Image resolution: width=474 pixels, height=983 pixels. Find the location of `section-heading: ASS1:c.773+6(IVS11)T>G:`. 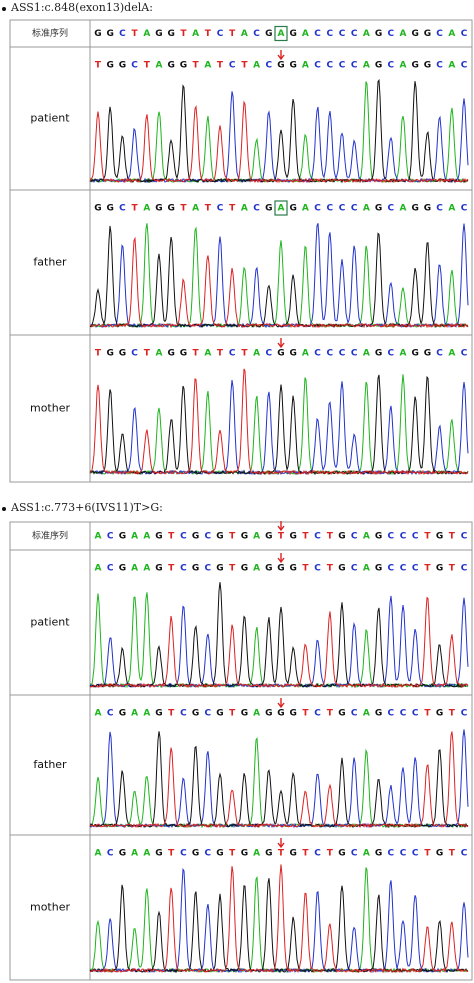

section-heading: ASS1:c.773+6(IVS11)T>G: is located at coordinates (86, 507).